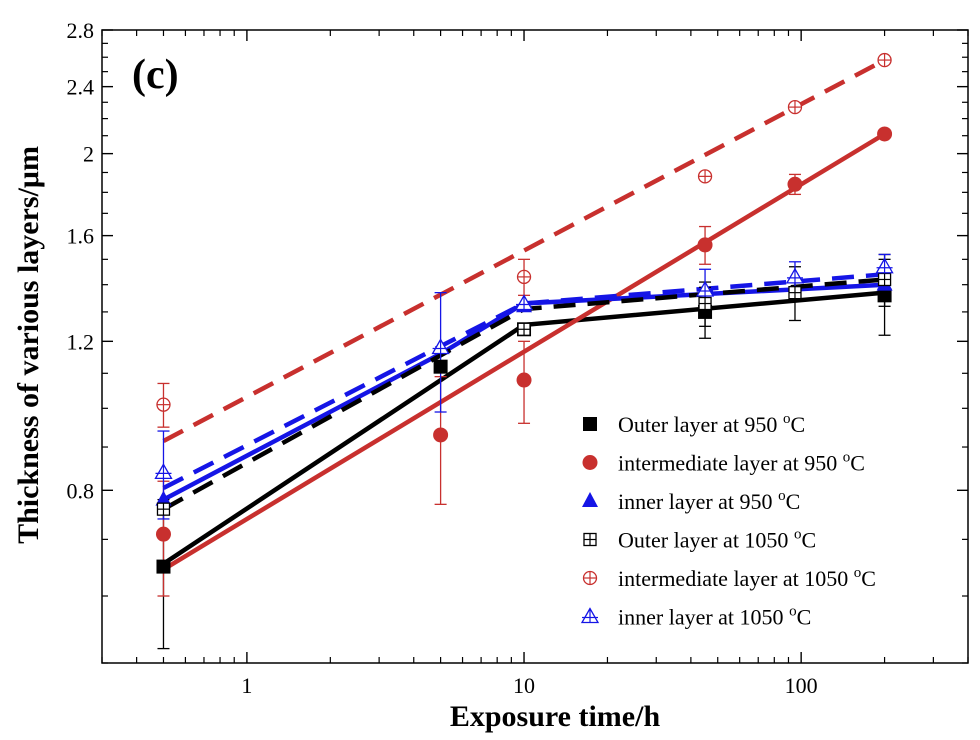 This screenshot has width=980, height=740. Describe the element at coordinates (706, 540) in the screenshot. I see `legend-label-main: Outer layer at 1050` at that location.